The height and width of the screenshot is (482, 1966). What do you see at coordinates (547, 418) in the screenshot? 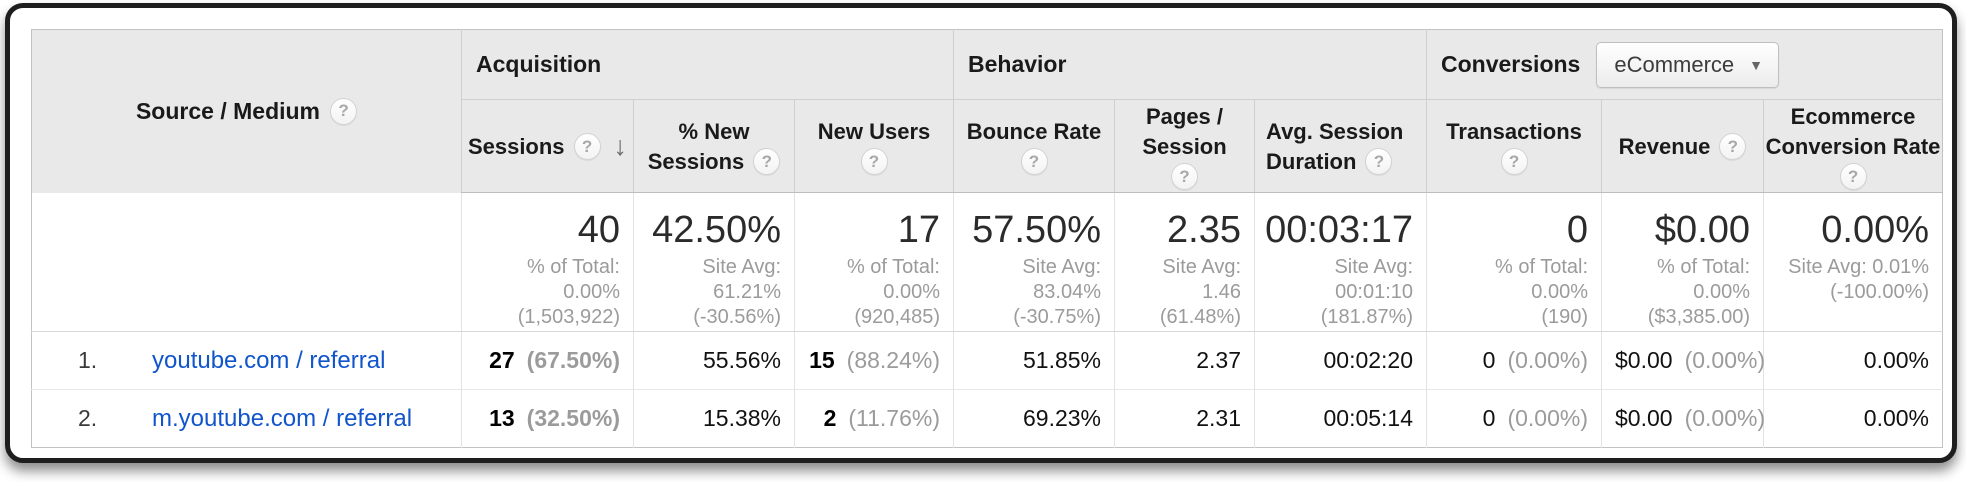
I see `sessions-cell: 13 (32.50%)` at bounding box center [547, 418].